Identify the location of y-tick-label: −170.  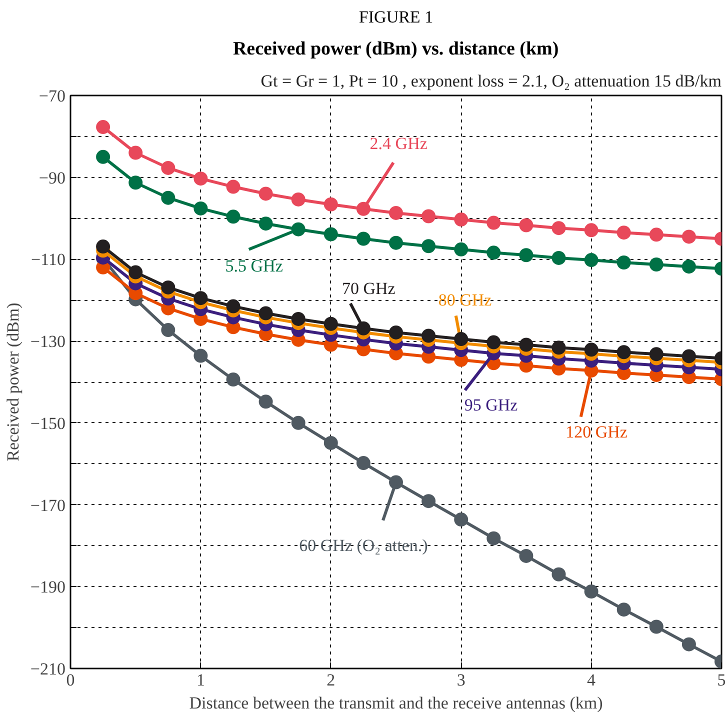
(48, 505).